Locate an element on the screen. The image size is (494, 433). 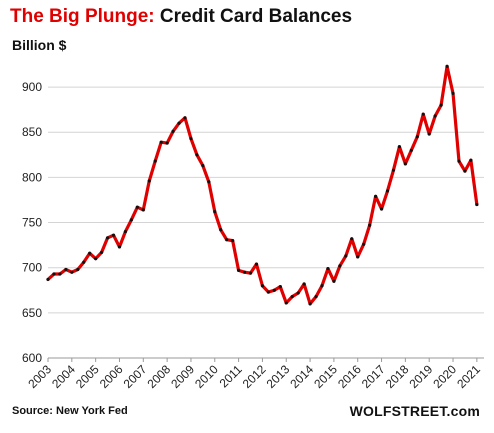
x-tick-label: 2010 is located at coordinates (206, 376).